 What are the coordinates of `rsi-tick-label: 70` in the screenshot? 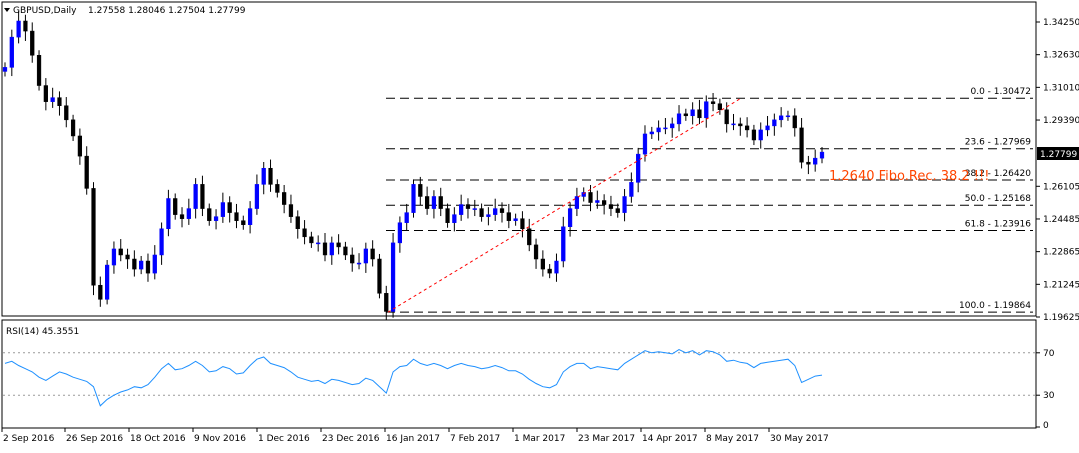 It's located at (1049, 354).